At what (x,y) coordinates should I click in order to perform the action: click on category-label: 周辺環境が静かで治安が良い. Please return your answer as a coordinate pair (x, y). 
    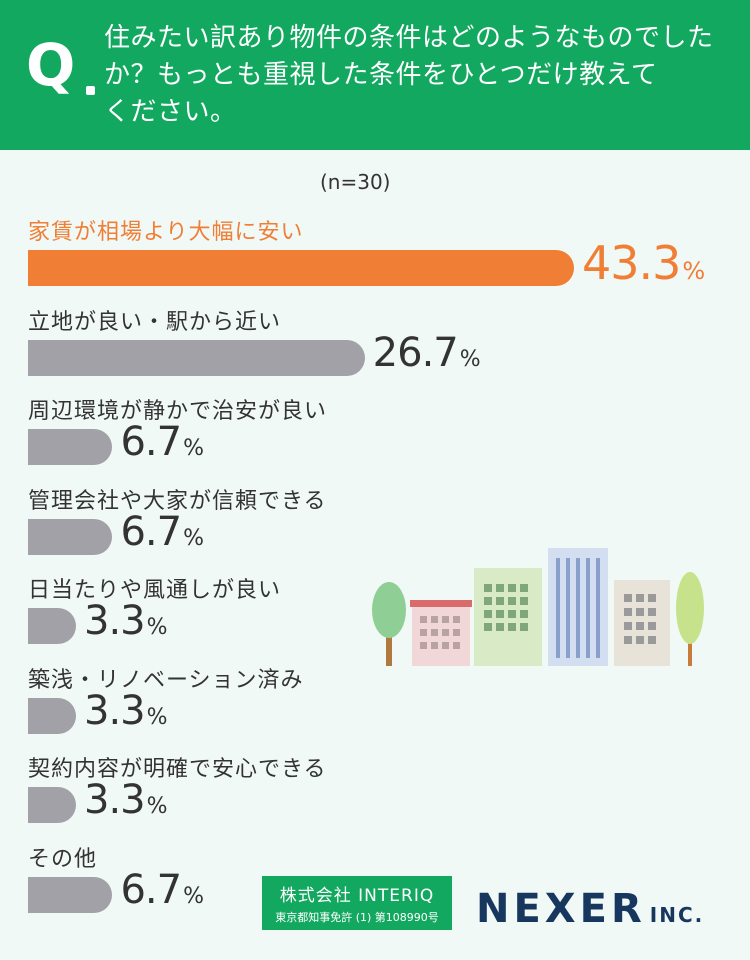
    Looking at the image, I should click on (178, 411).